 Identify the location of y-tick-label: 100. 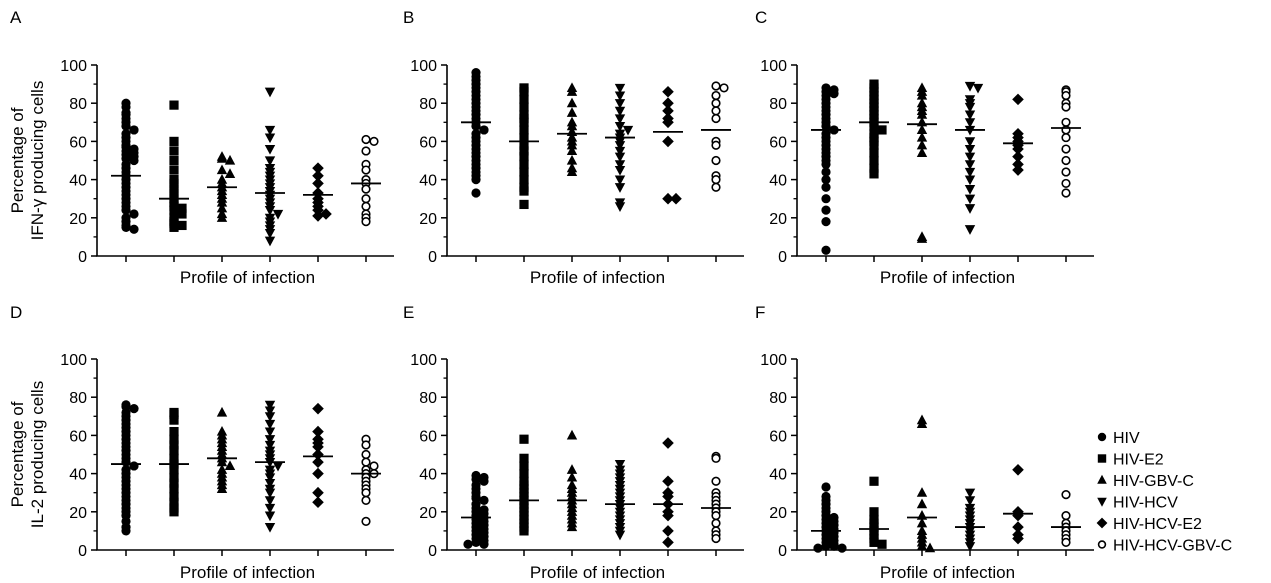
(73, 66).